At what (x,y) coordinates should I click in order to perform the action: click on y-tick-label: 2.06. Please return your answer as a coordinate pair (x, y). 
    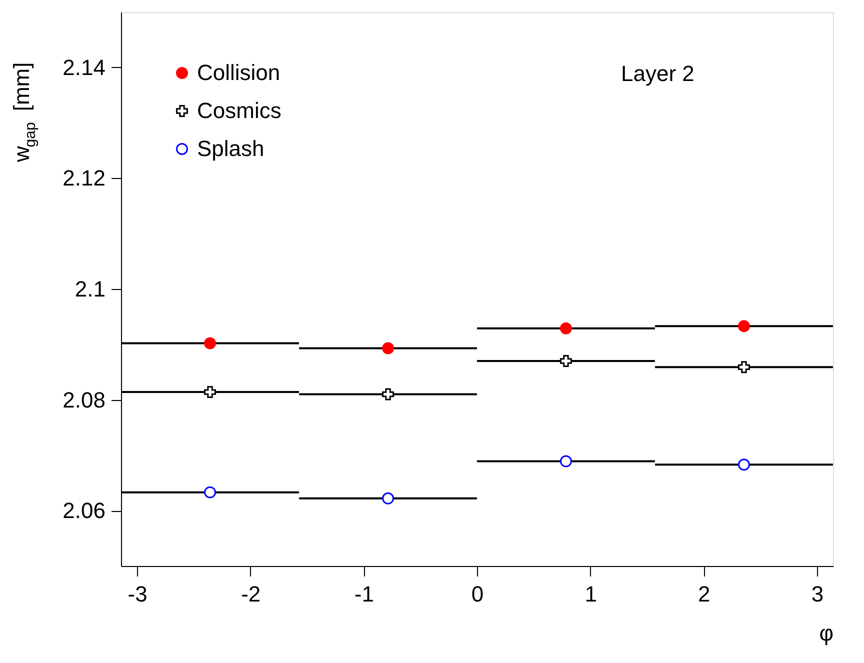
    Looking at the image, I should click on (84, 511).